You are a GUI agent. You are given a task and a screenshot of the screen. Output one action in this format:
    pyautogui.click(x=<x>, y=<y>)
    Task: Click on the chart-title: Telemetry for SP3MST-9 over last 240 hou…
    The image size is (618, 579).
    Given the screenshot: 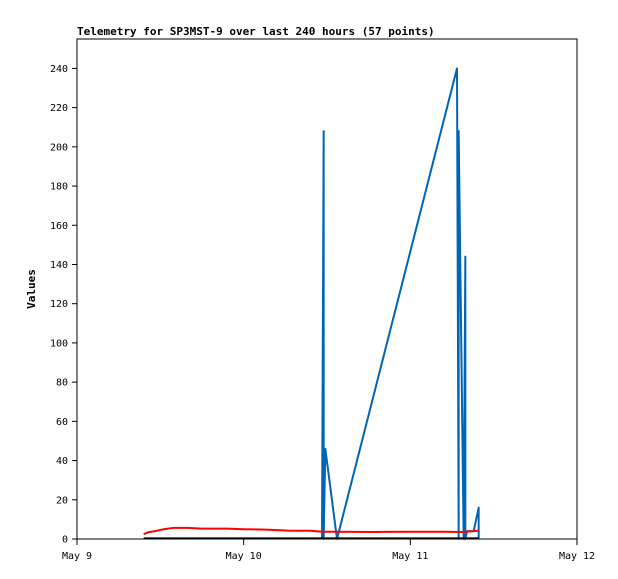 What is the action you would take?
    pyautogui.click(x=256, y=31)
    